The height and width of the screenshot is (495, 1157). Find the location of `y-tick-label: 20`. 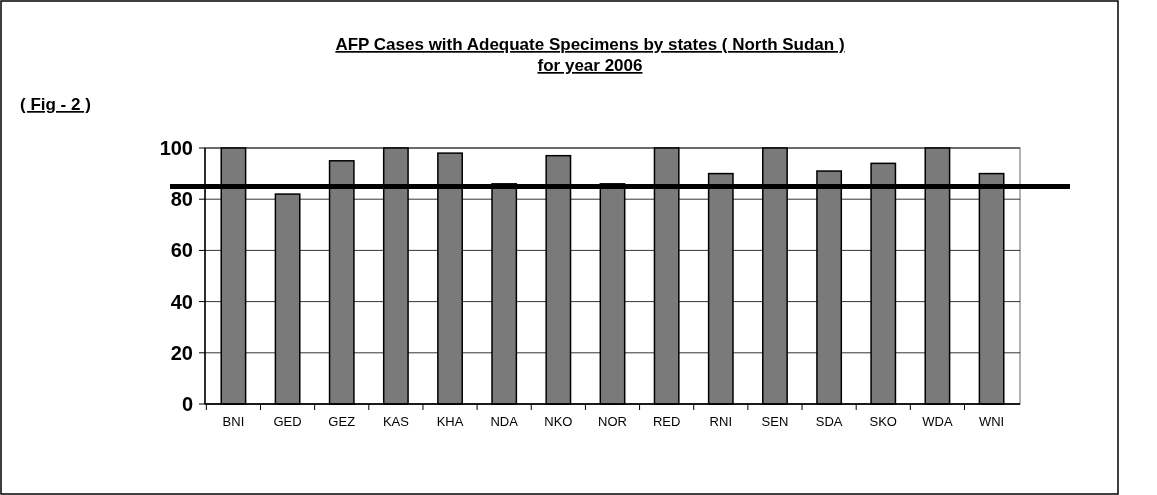

y-tick-label: 20 is located at coordinates (181, 352).